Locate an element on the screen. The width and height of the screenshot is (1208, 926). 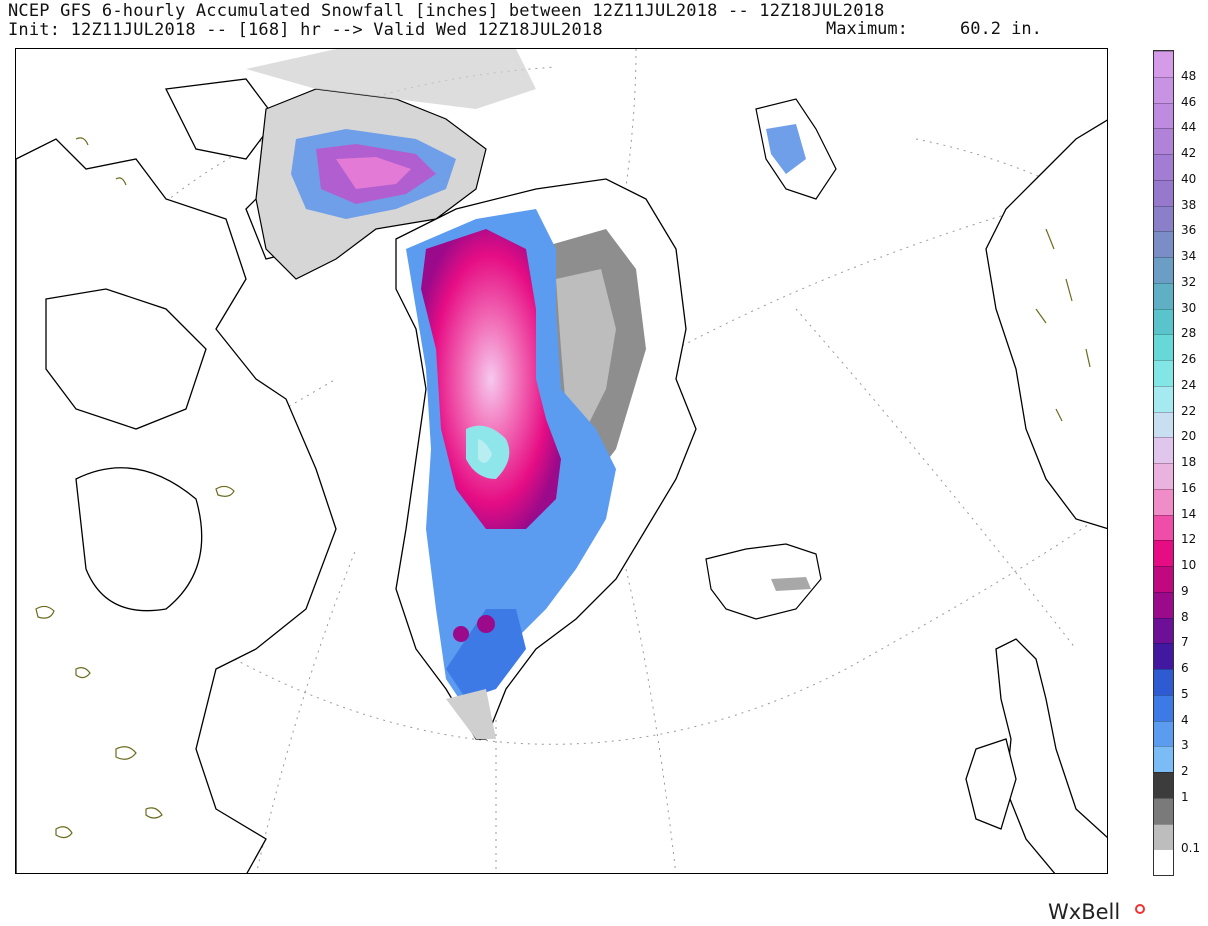
brand-logo: WxBell is located at coordinates (1084, 912).